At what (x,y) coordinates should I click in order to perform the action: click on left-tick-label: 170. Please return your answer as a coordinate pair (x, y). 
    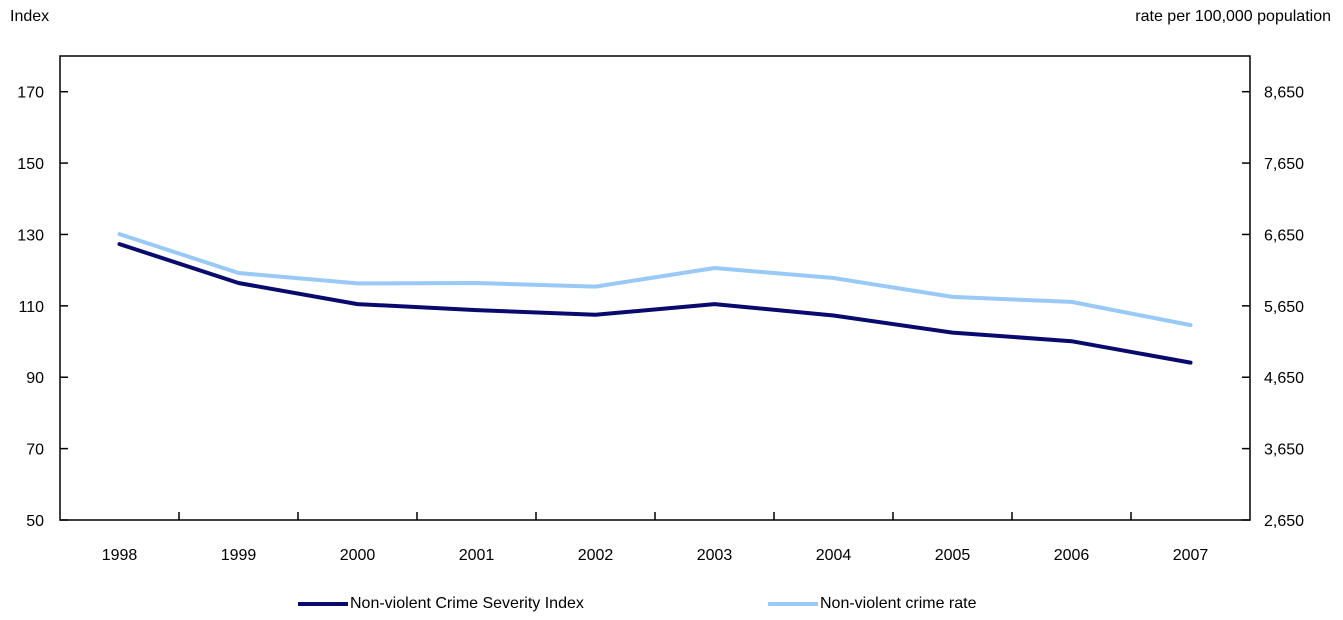
    Looking at the image, I should click on (30, 93).